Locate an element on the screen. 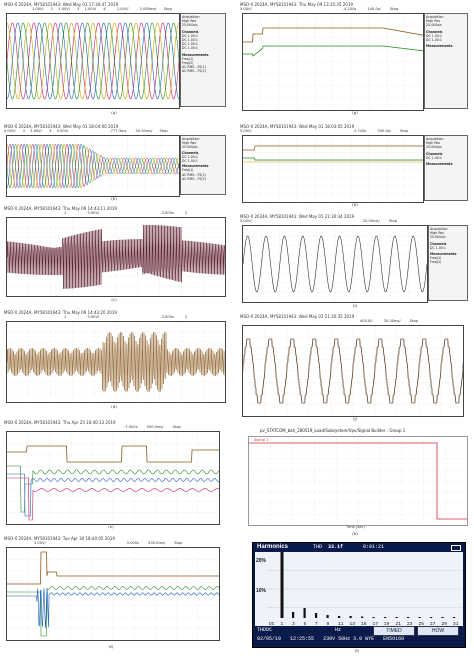  figure-caption: (a) is located at coordinates (114, 112).